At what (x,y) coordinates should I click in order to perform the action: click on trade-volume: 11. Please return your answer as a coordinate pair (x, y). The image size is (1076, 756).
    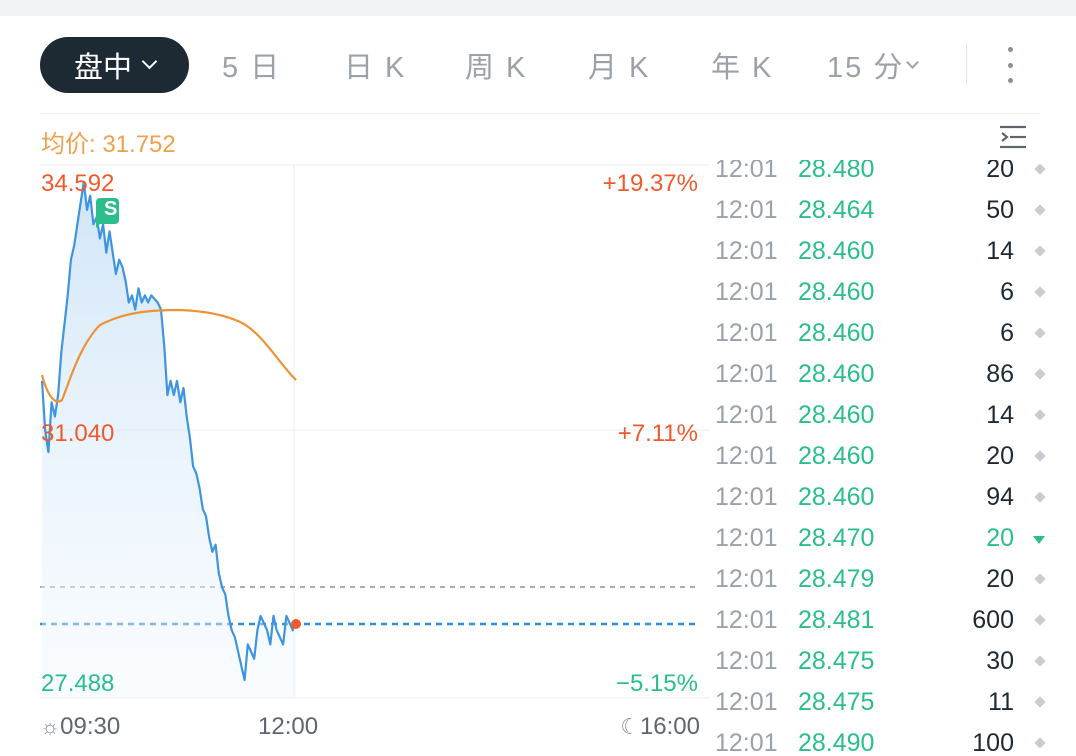
    Looking at the image, I should click on (1001, 702).